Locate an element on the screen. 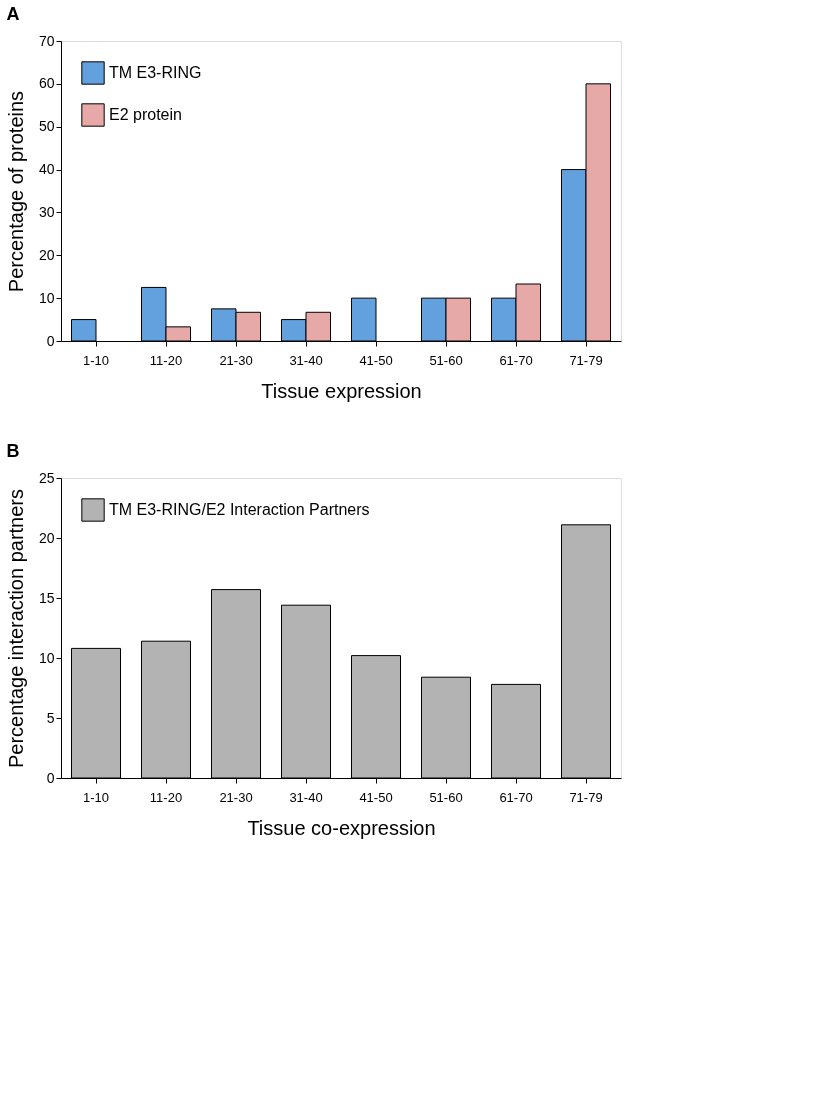 This screenshot has width=816, height=1113. y-axis-title: Percentage of proteins is located at coordinates (15, 191).